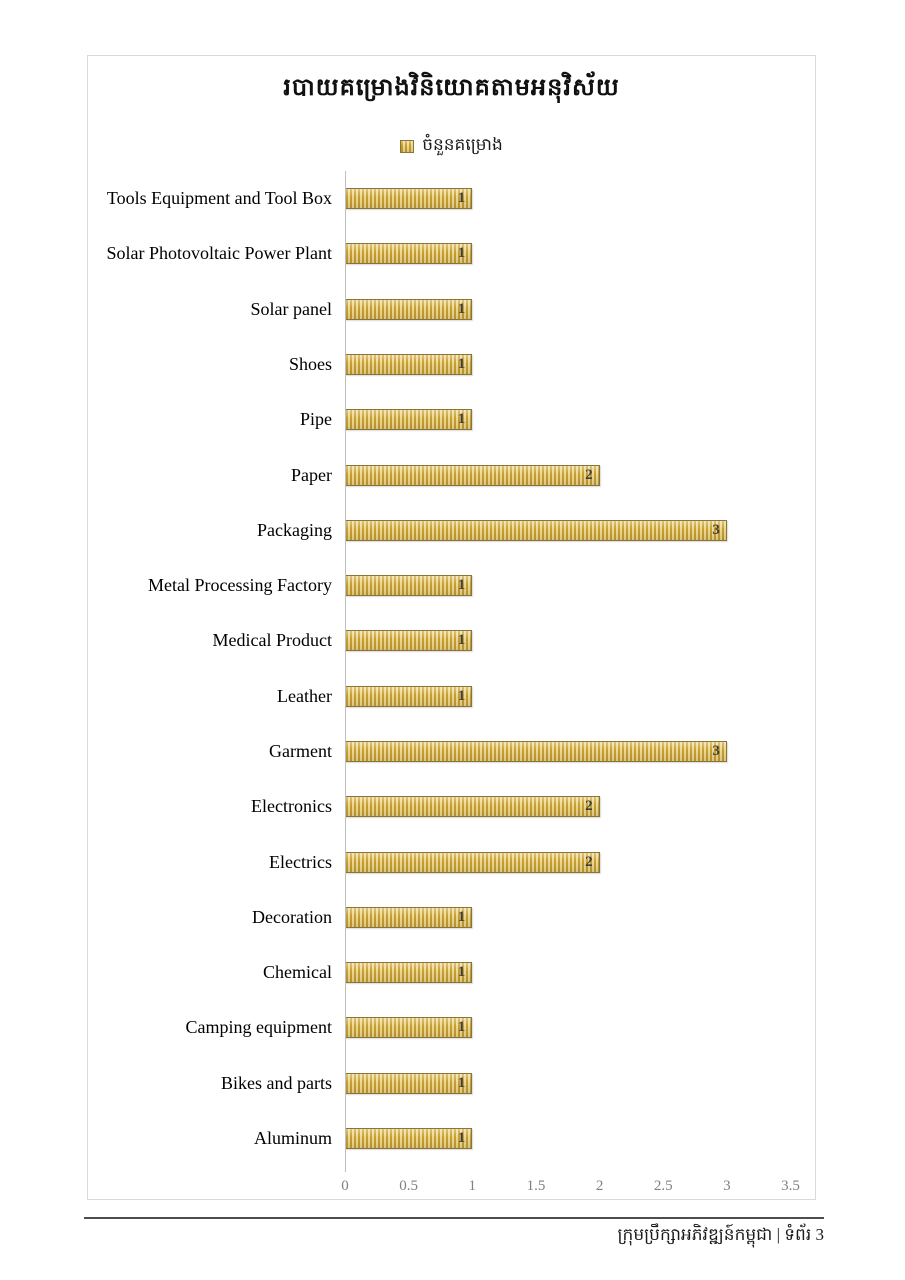 The width and height of the screenshot is (905, 1280). I want to click on chart-row: Leather 1, so click(451, 696).